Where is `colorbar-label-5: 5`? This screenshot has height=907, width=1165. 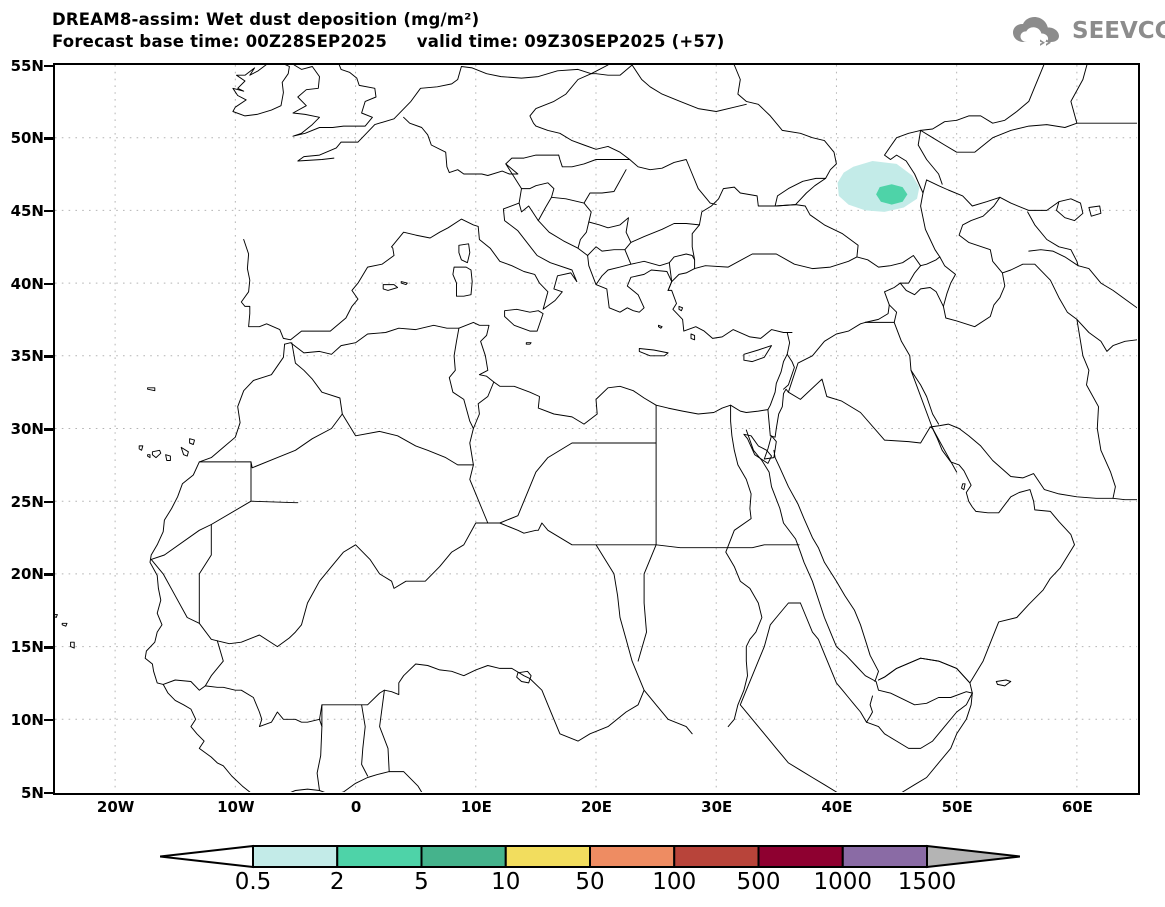 colorbar-label-5: 5 is located at coordinates (421, 882).